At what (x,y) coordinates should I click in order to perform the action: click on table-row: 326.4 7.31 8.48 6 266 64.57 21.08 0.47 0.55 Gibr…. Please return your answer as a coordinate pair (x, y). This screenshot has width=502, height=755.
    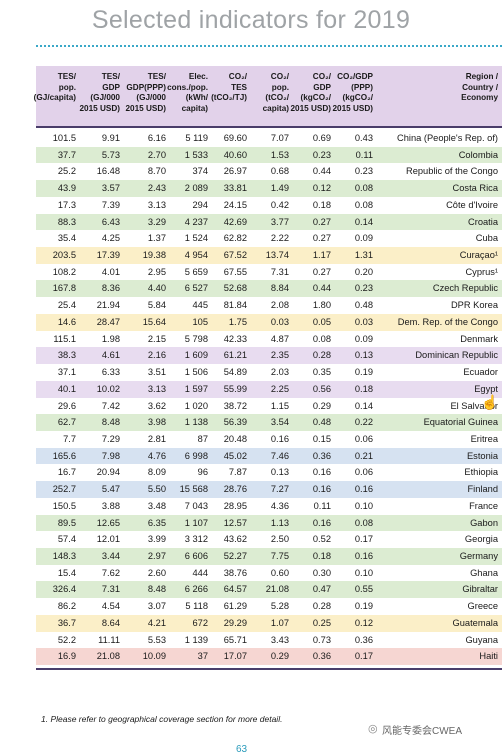
    Looking at the image, I should click on (269, 590).